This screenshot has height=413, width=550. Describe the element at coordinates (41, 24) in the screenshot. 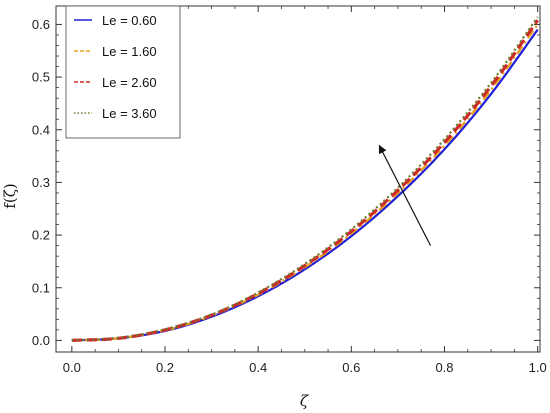

I see `y-tick-label: 0.6` at that location.